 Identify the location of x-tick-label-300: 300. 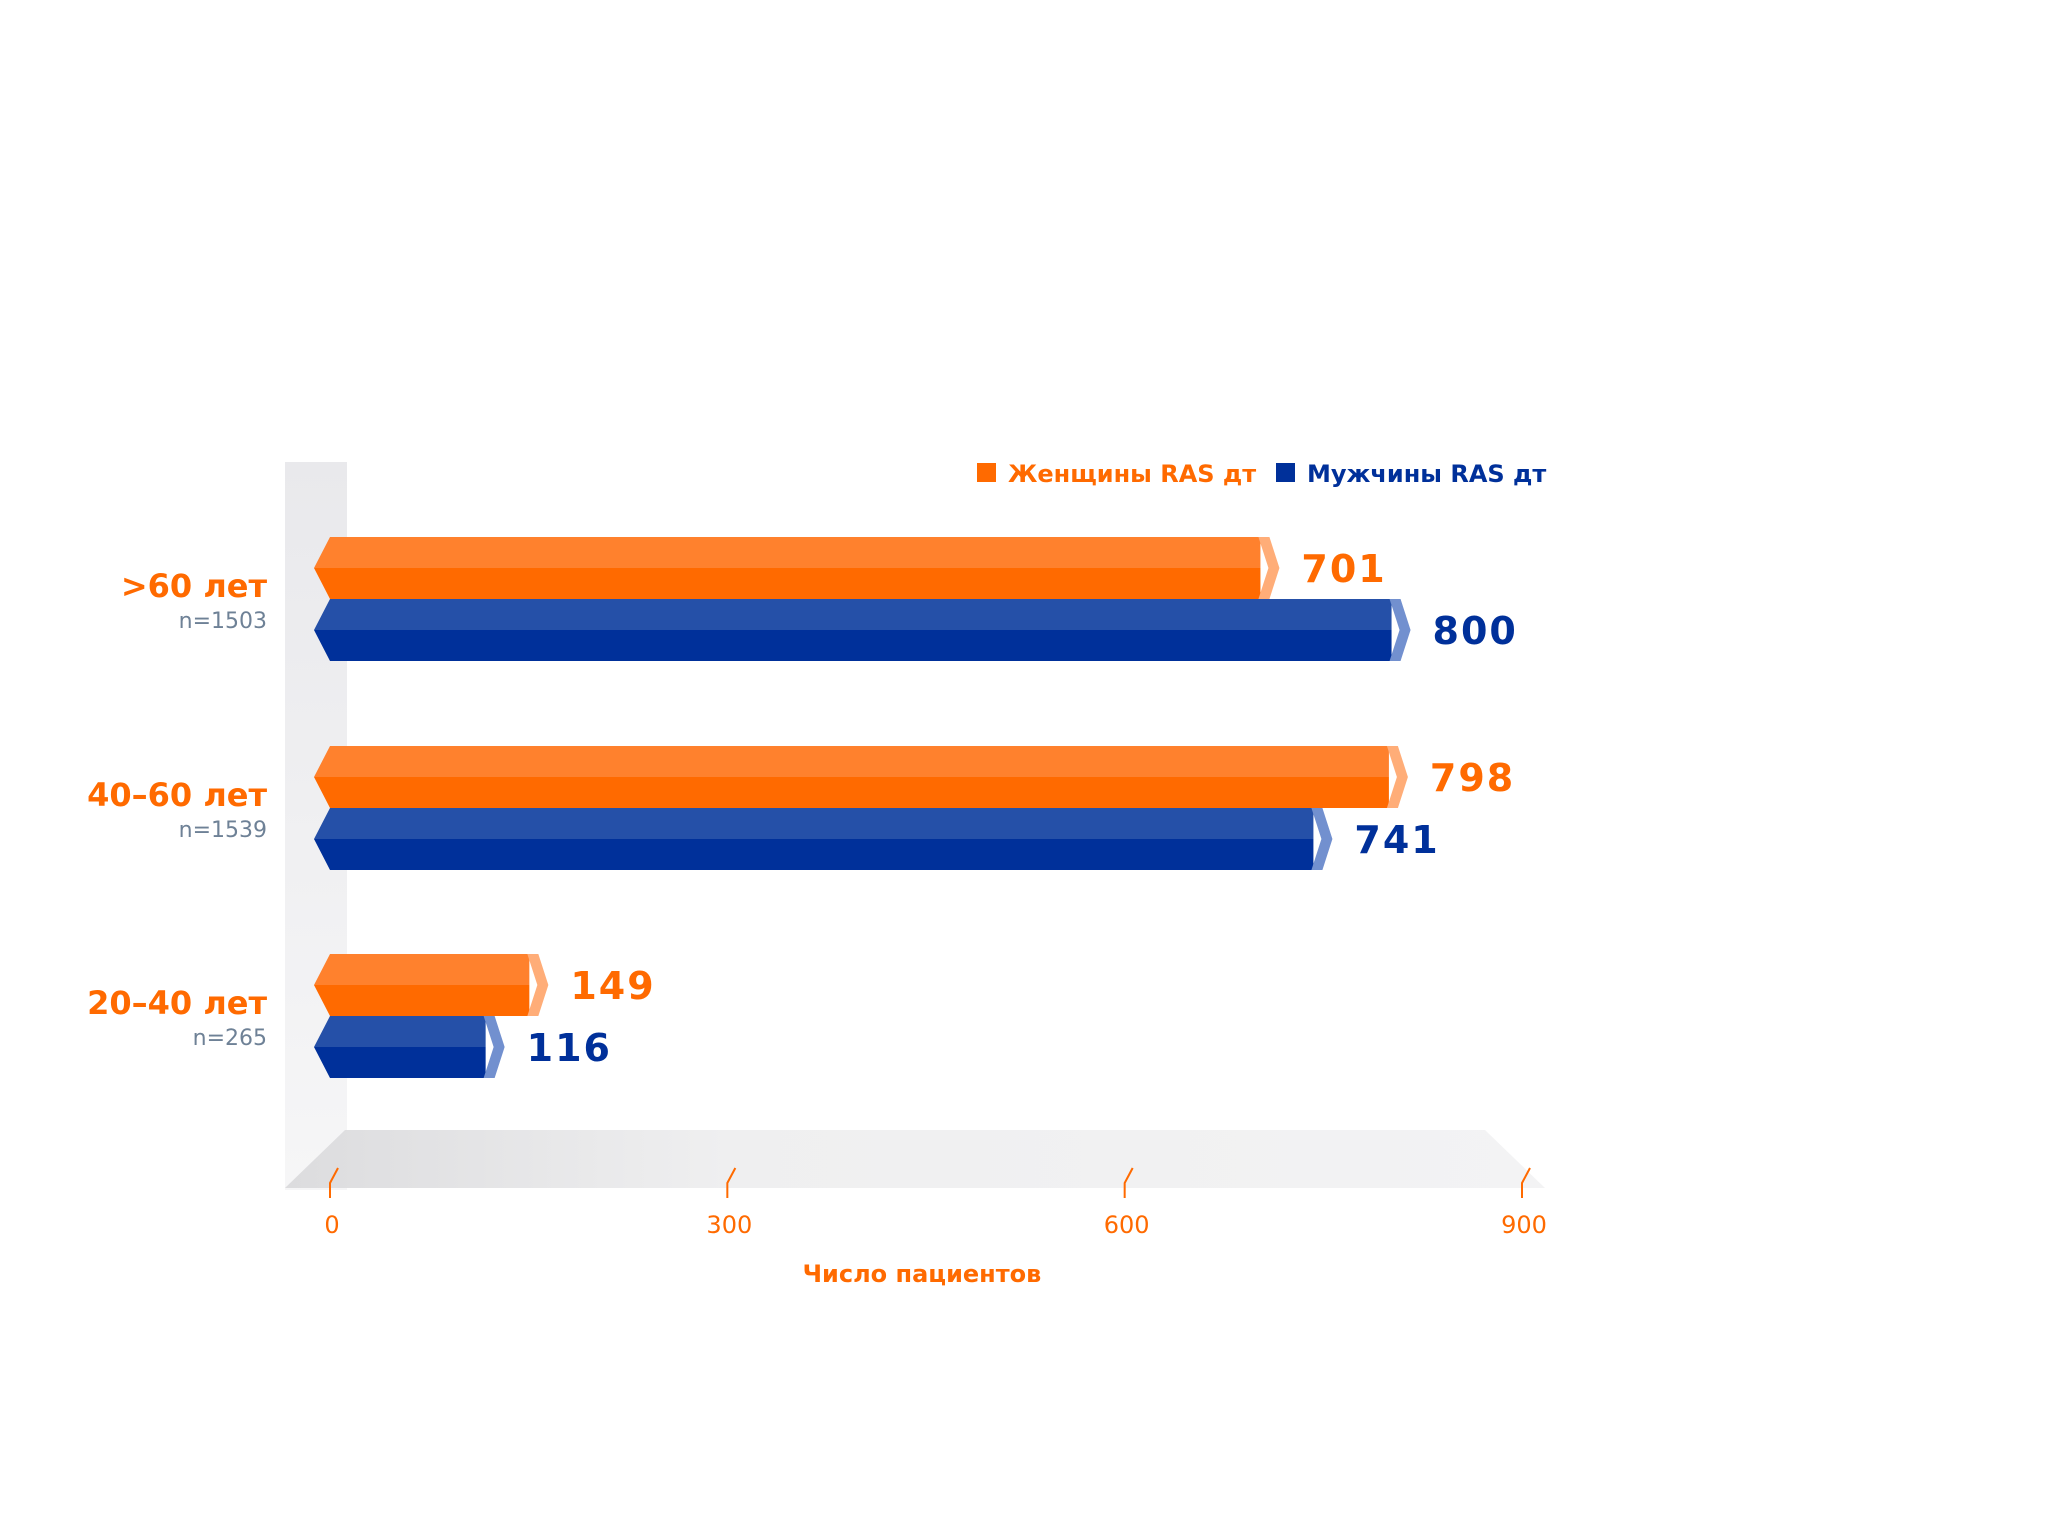
(729, 1225).